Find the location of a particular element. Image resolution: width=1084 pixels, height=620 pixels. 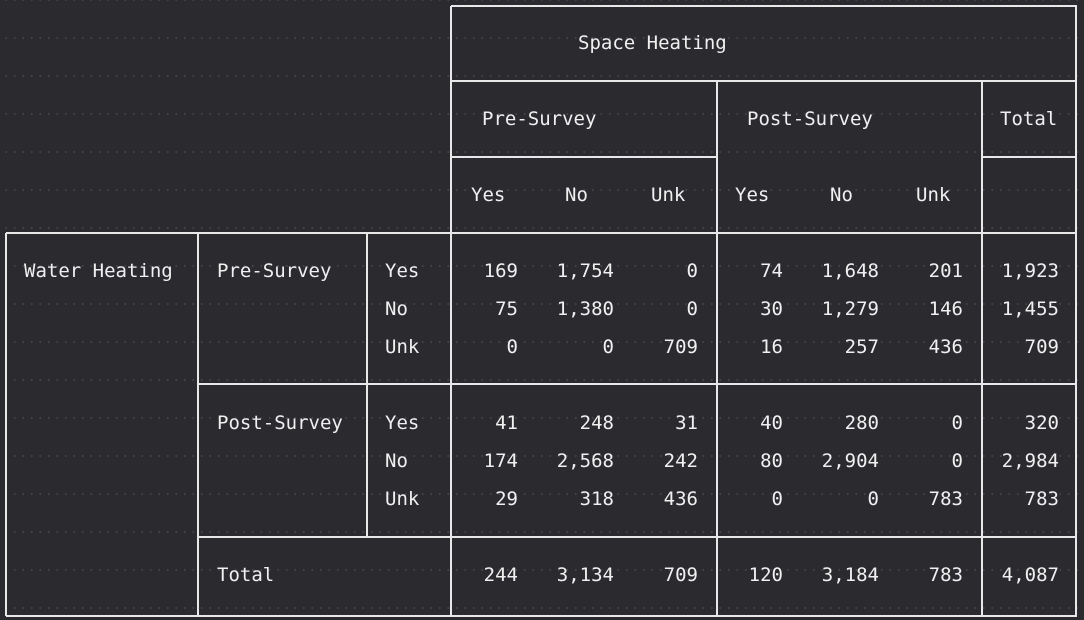

table-cell: 280 is located at coordinates (861, 423).